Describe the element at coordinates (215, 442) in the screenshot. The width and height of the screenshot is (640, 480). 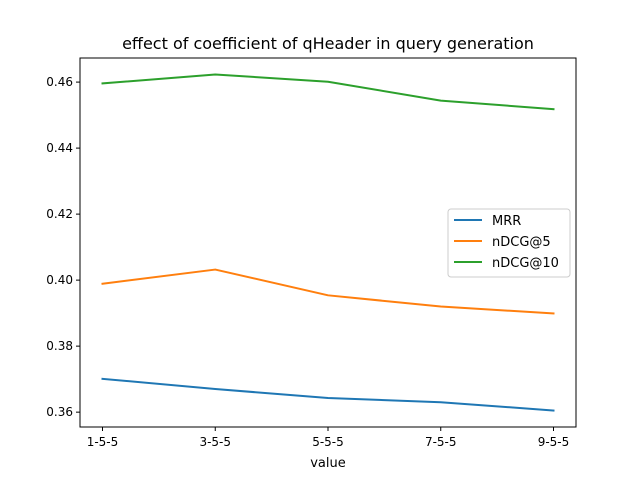
I see `x-tick-label: 3-5-5` at that location.